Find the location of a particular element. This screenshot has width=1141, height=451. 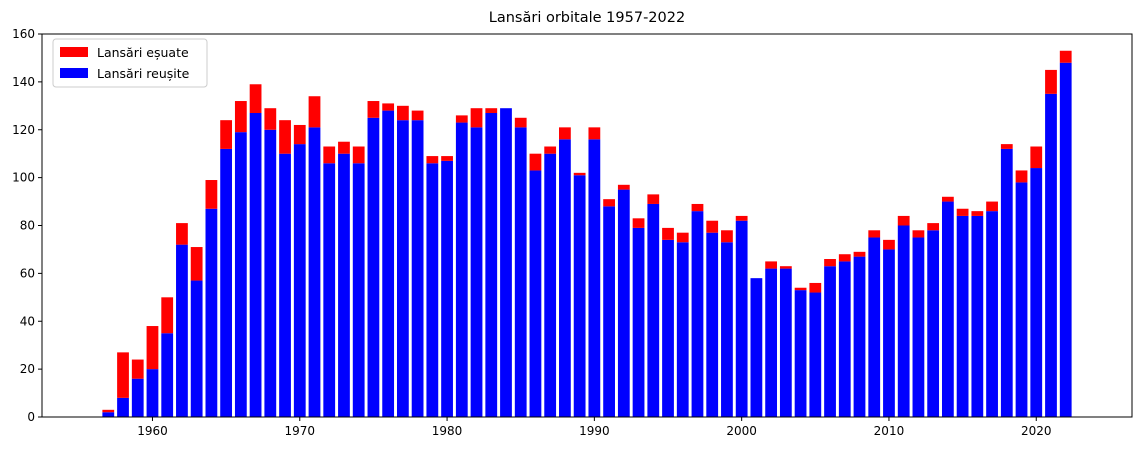

bar-success-2015 is located at coordinates (962, 316).